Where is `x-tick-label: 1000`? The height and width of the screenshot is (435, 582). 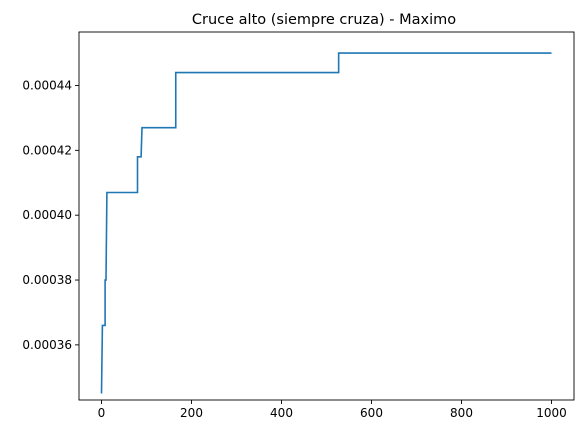
x-tick-label: 1000 is located at coordinates (551, 413).